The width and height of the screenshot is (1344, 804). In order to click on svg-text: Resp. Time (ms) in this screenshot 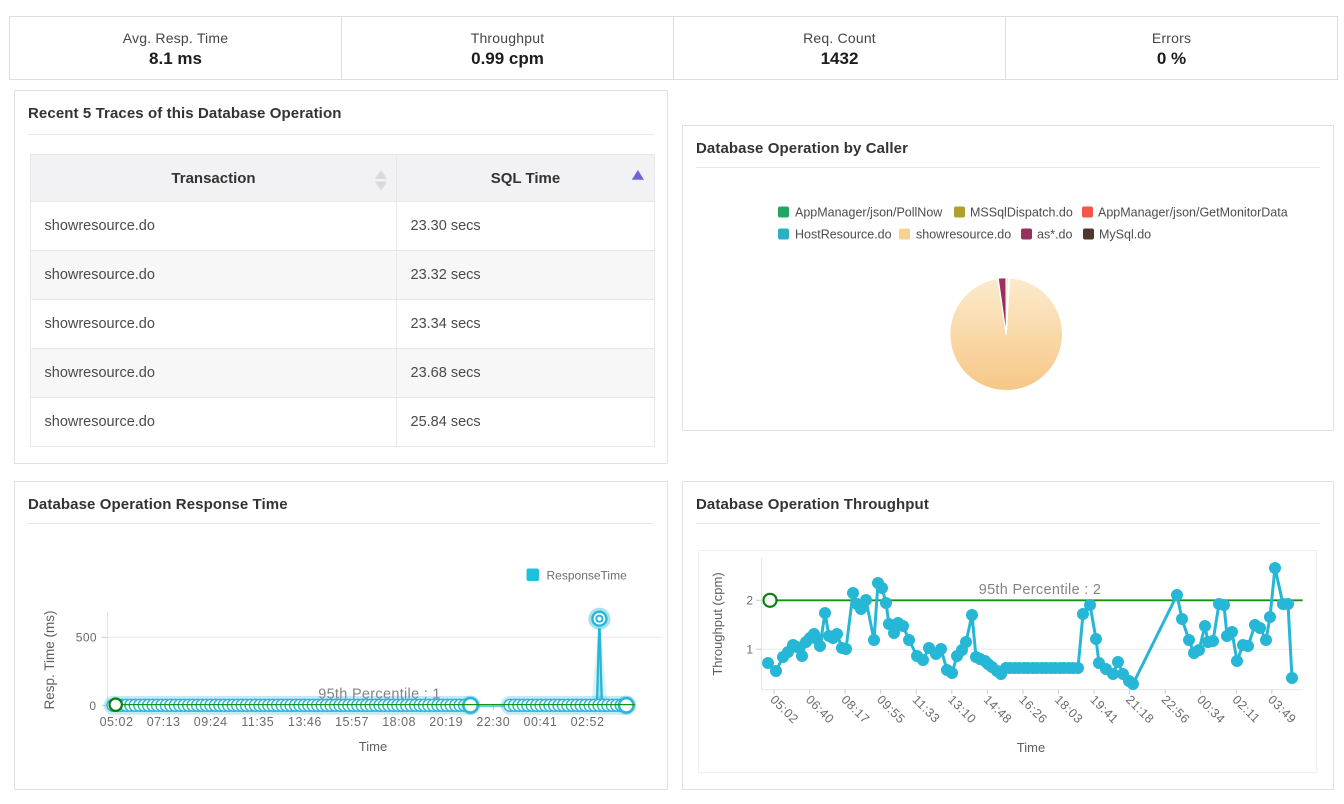, I will do `click(49, 659)`.